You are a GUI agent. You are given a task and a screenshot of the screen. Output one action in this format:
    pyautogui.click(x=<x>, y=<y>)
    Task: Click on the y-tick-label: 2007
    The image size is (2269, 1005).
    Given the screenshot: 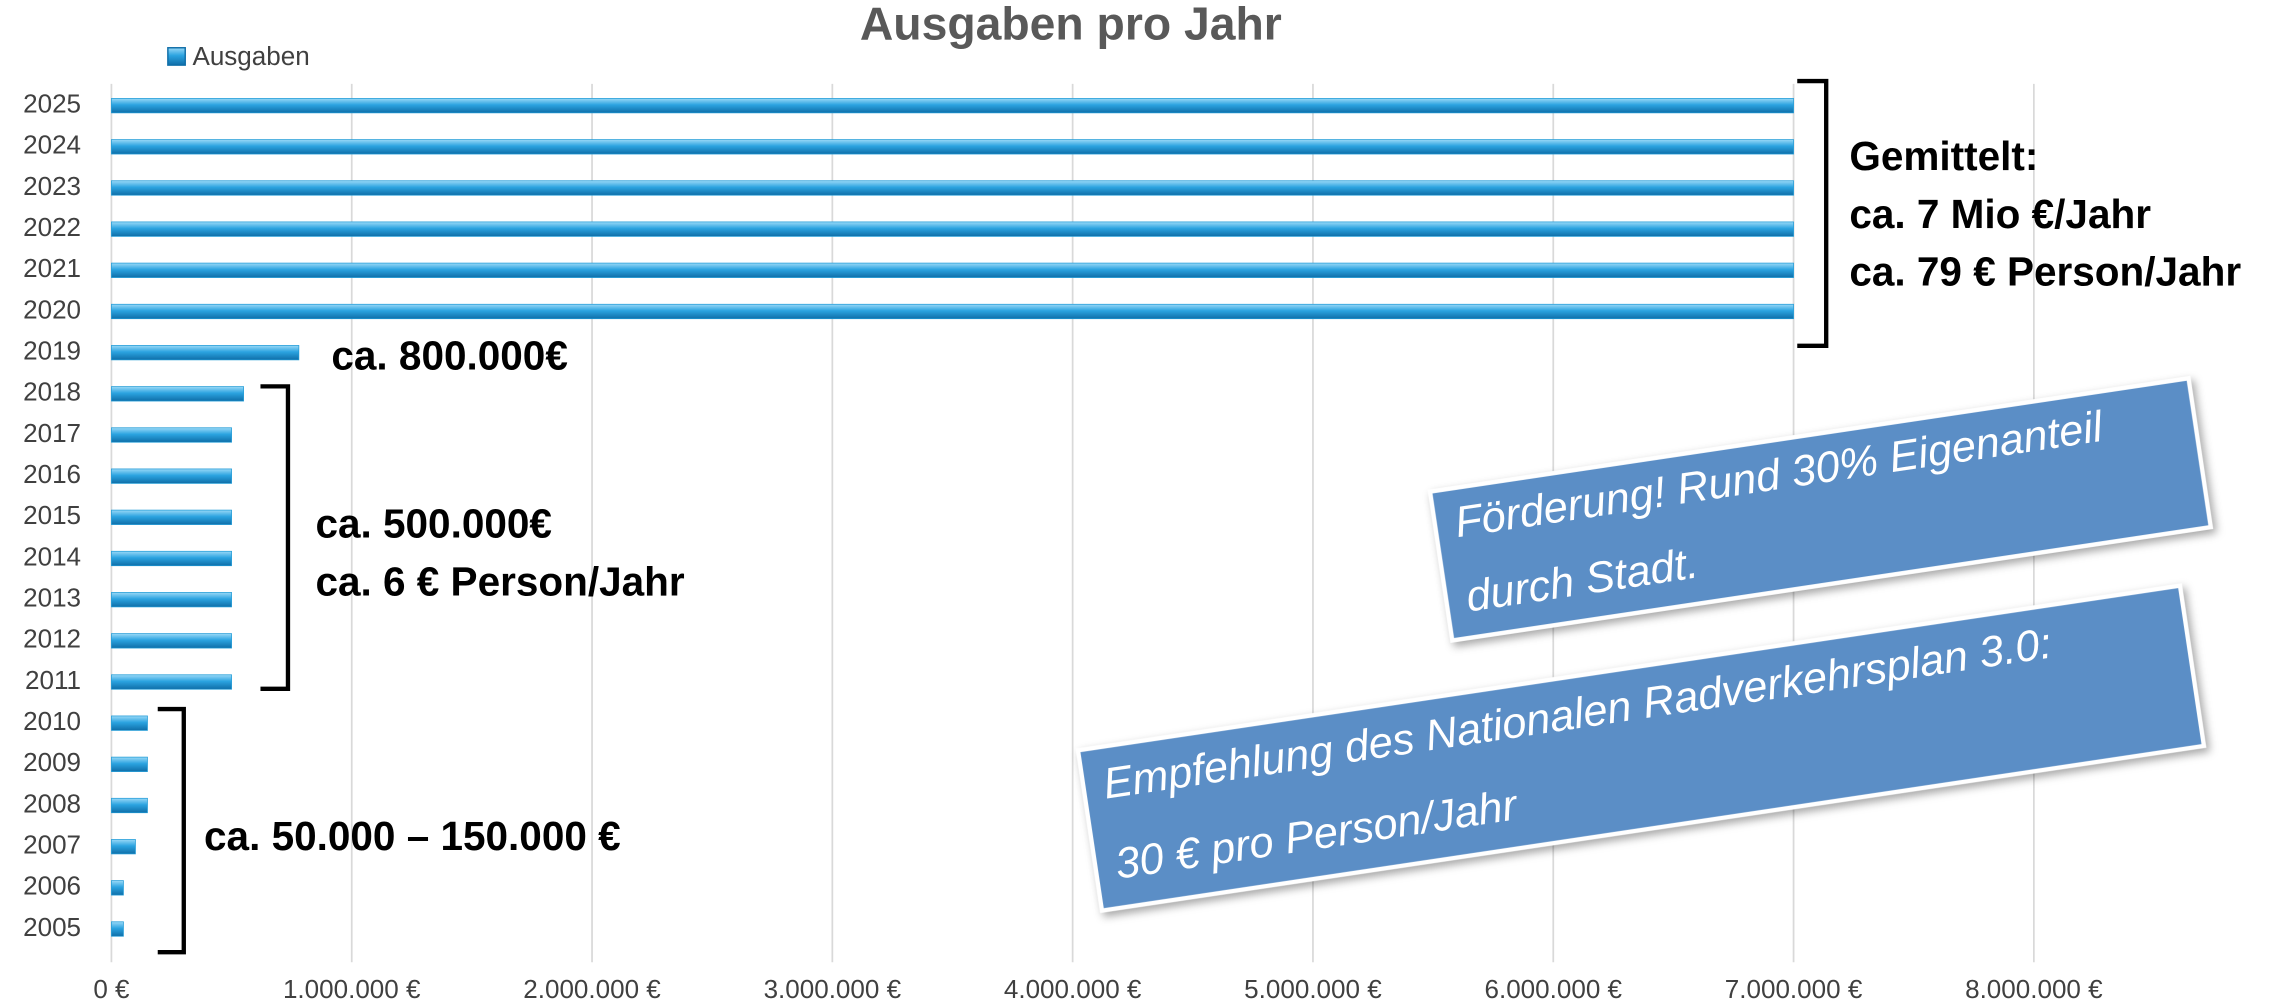 What is the action you would take?
    pyautogui.click(x=52, y=845)
    